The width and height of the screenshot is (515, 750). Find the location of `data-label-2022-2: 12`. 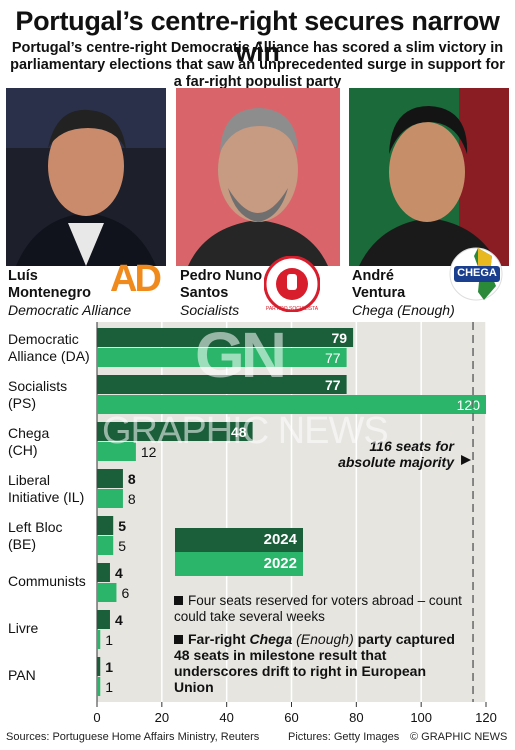

data-label-2022-2: 12 is located at coordinates (149, 452).